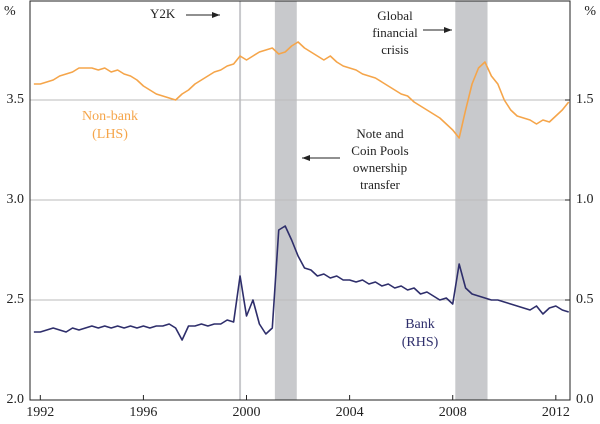  What do you see at coordinates (556, 412) in the screenshot?
I see `x-tick-label: 2012` at bounding box center [556, 412].